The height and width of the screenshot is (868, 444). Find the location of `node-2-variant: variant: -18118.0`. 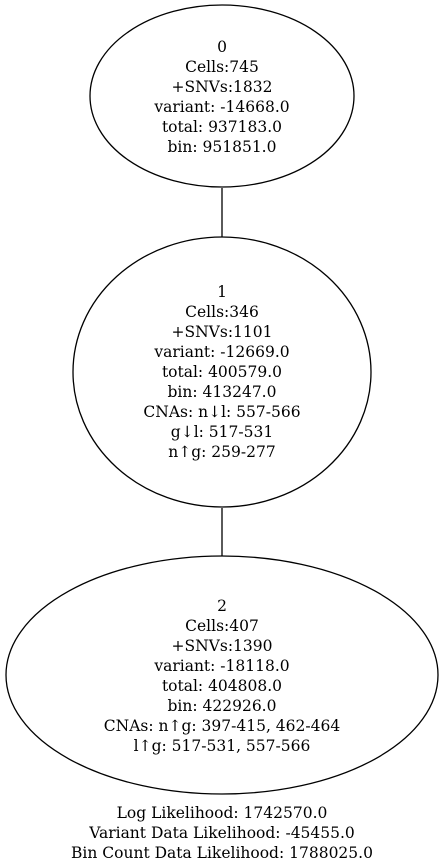

node-2-variant: variant: -18118.0 is located at coordinates (221, 666).